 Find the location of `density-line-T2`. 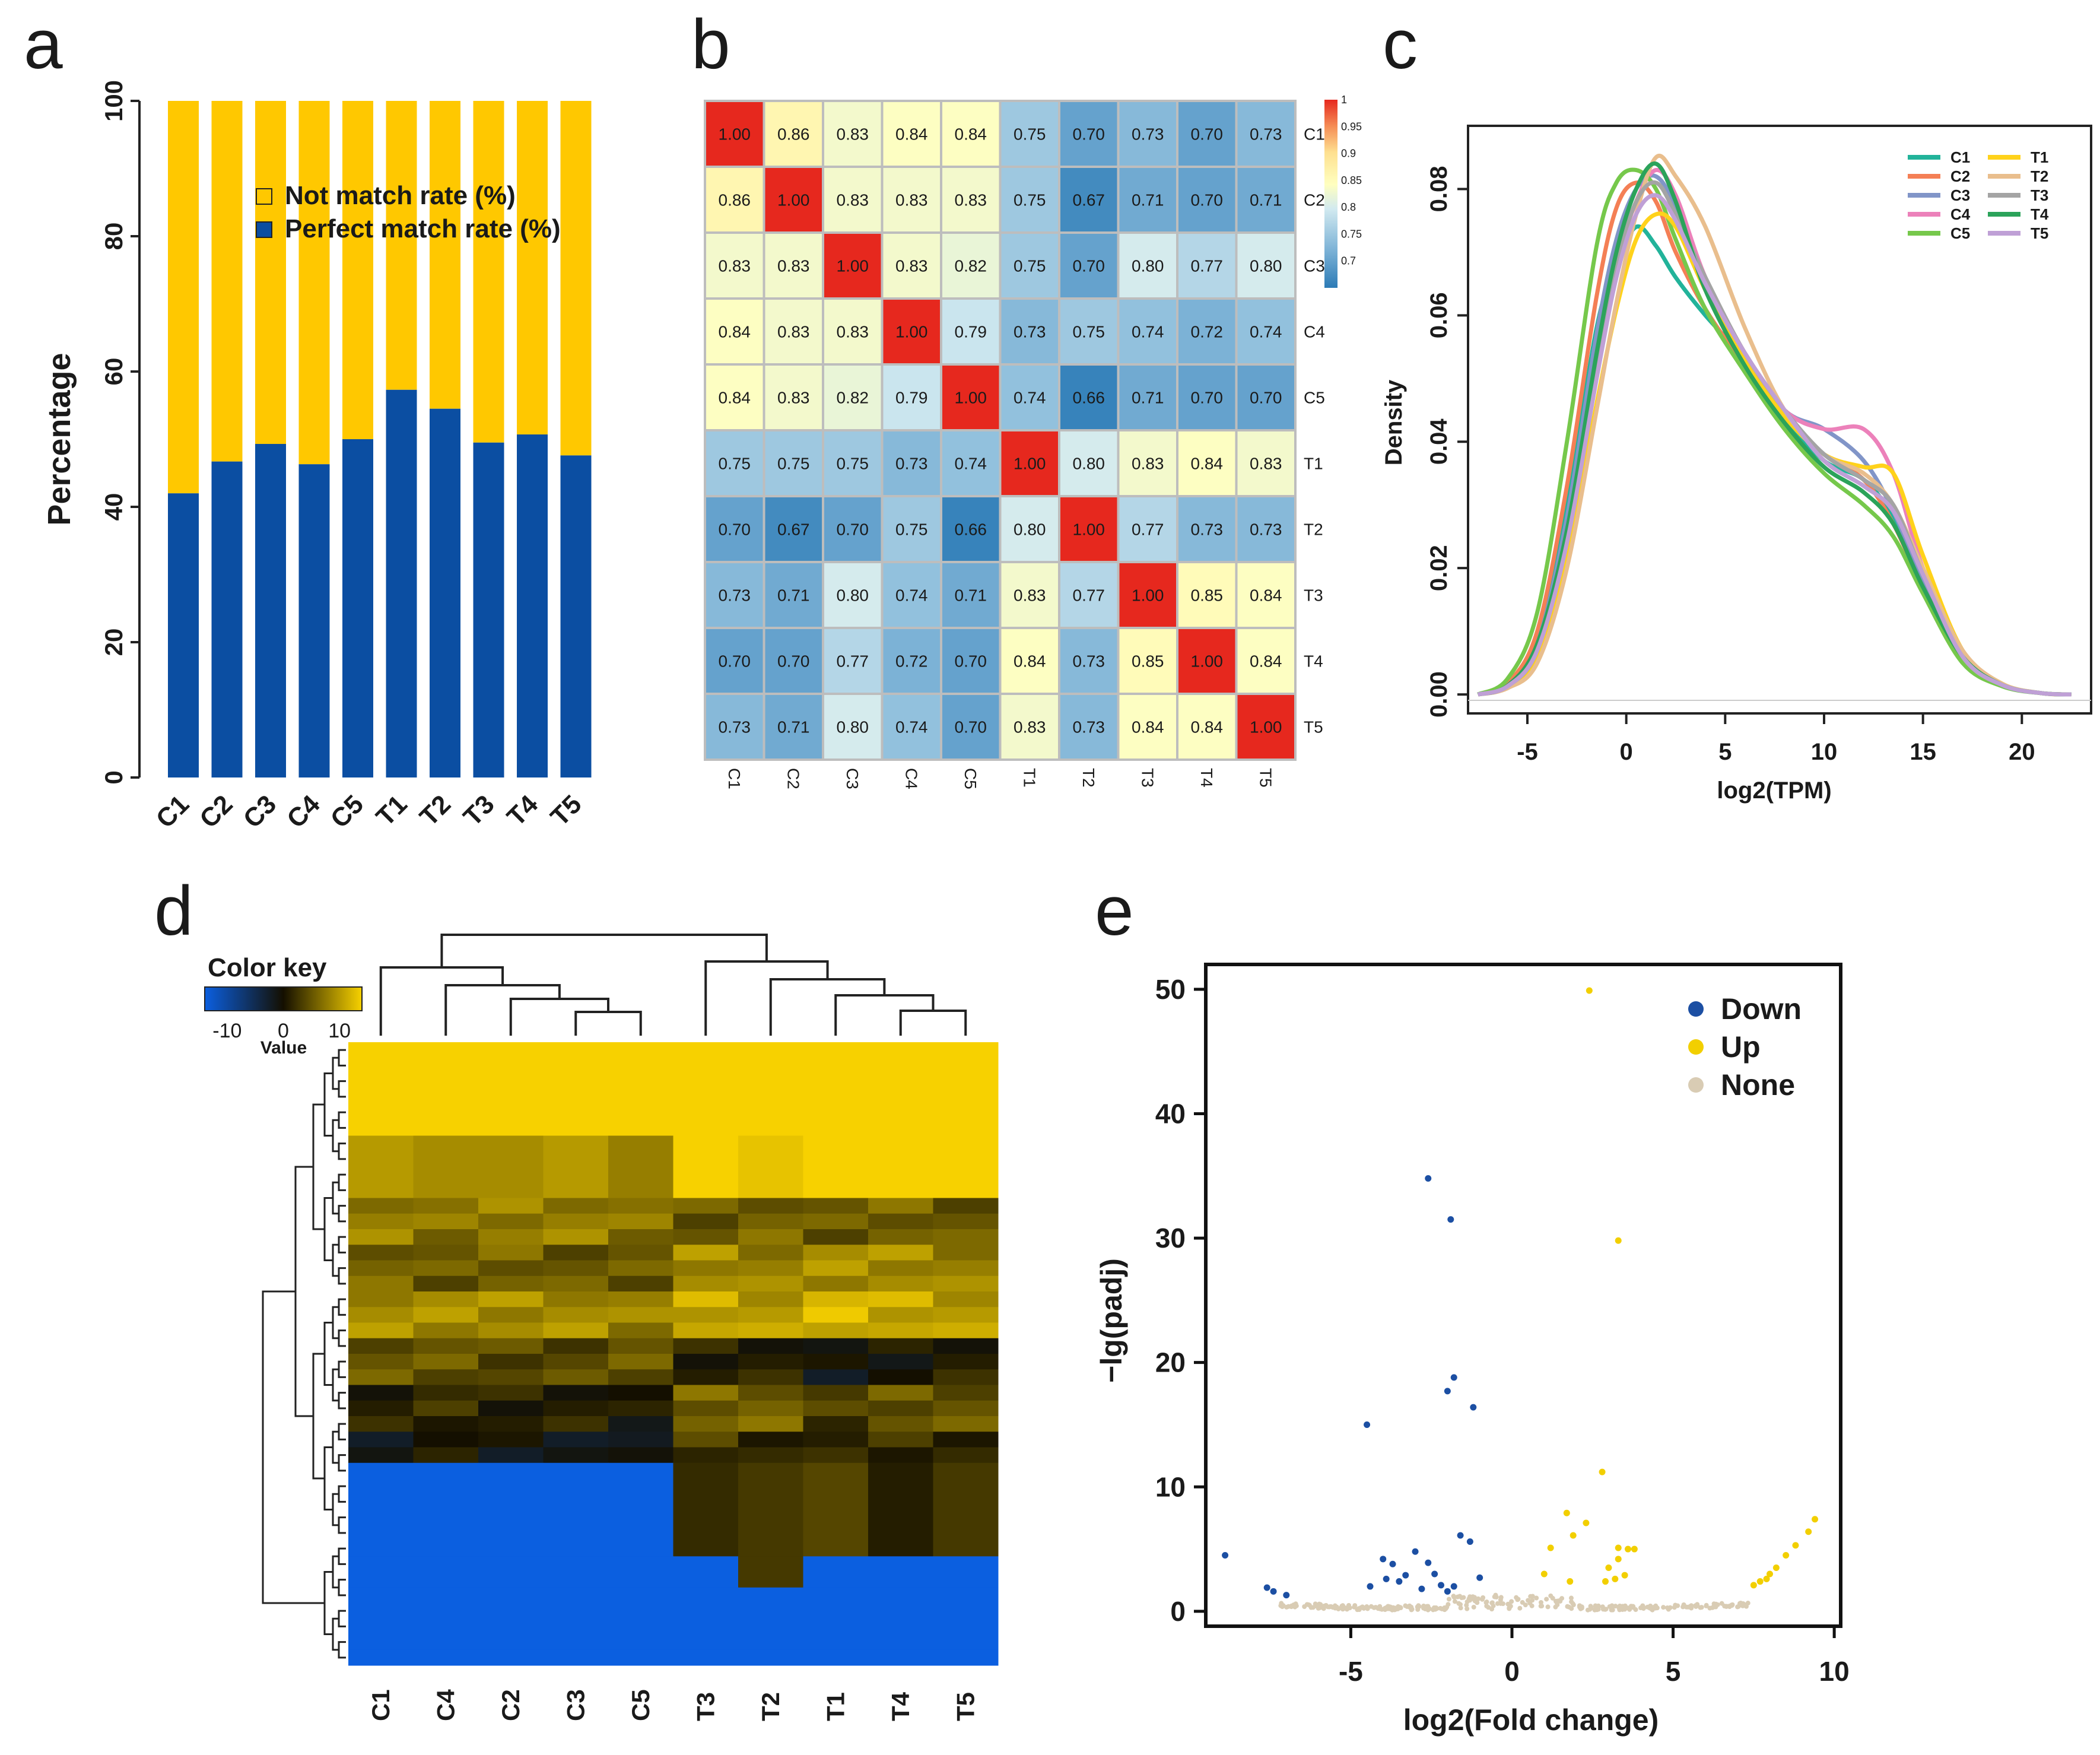

density-line-T2 is located at coordinates (1774, 426).